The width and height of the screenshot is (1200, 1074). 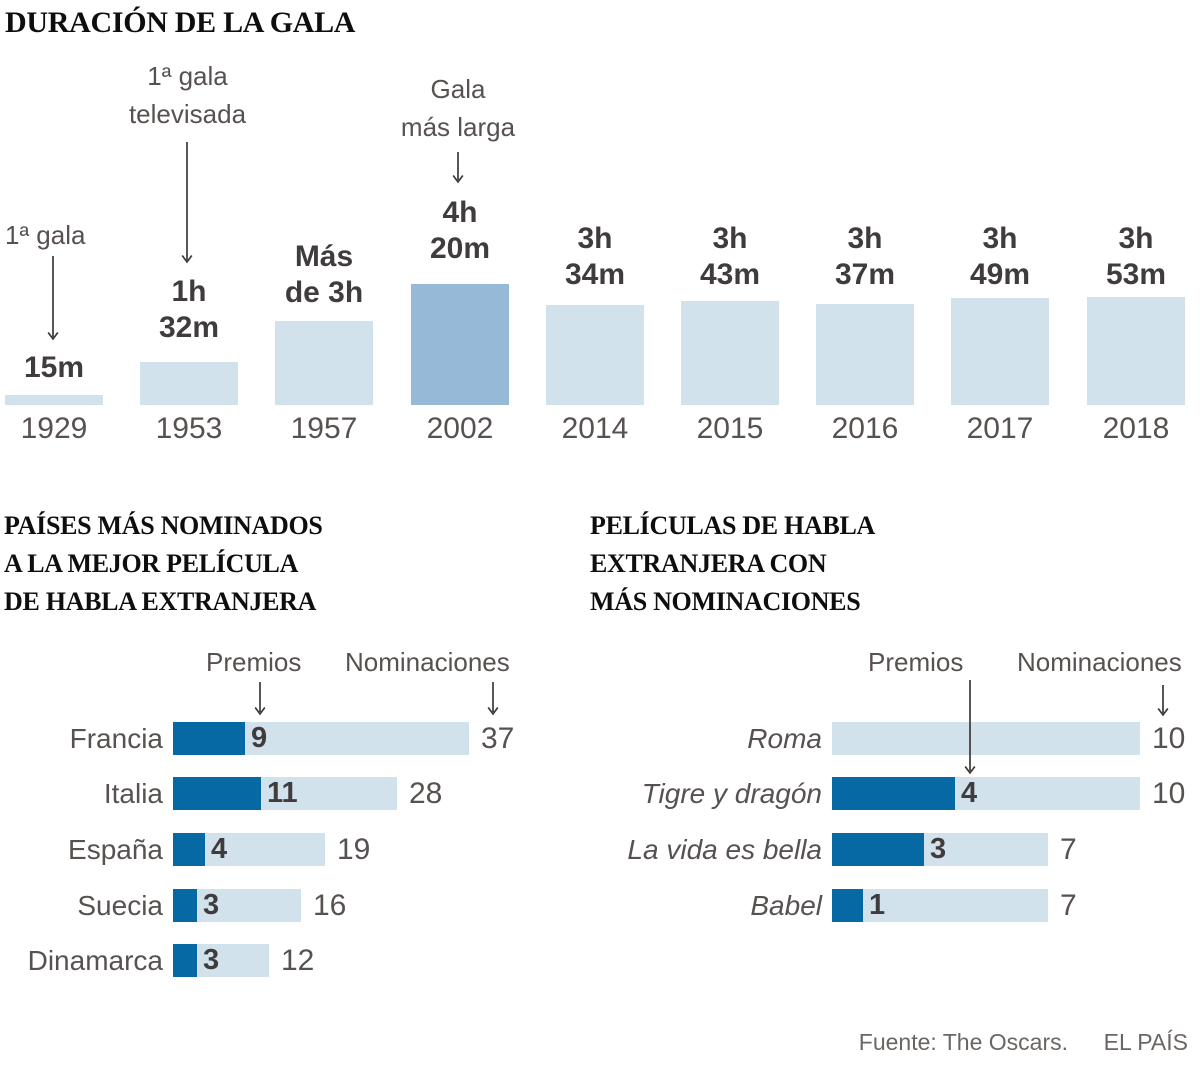 I want to click on legend-nominaciones-right: Nominaciones, so click(x=1099, y=662).